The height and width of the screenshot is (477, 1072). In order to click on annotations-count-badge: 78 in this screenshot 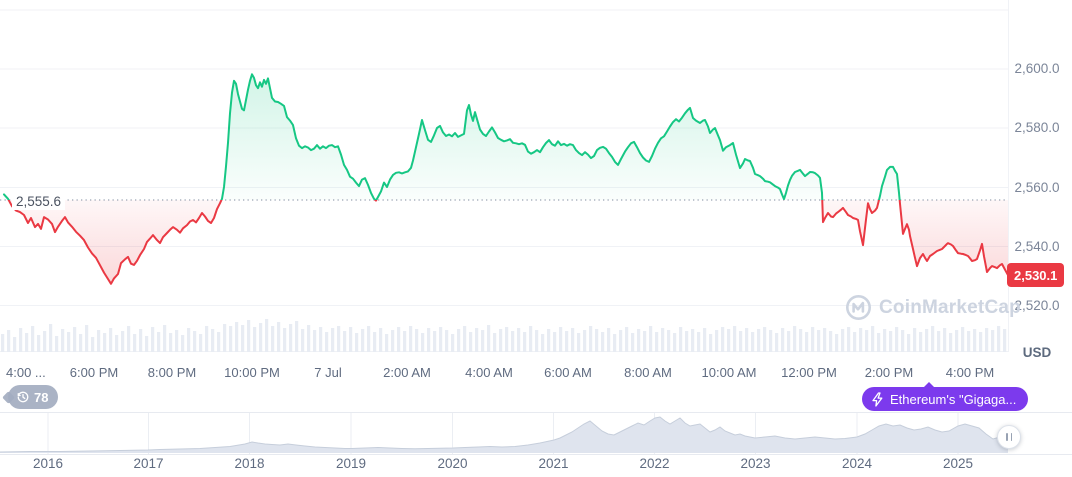, I will do `click(33, 397)`.